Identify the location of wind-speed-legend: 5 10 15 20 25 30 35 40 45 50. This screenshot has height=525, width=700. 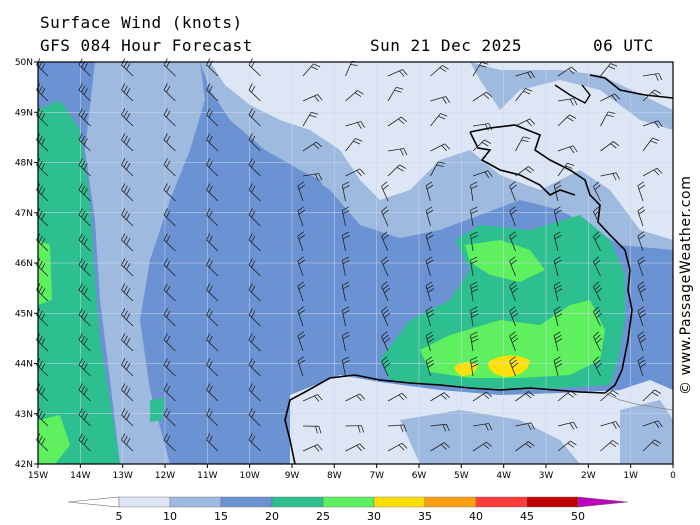
(348, 509).